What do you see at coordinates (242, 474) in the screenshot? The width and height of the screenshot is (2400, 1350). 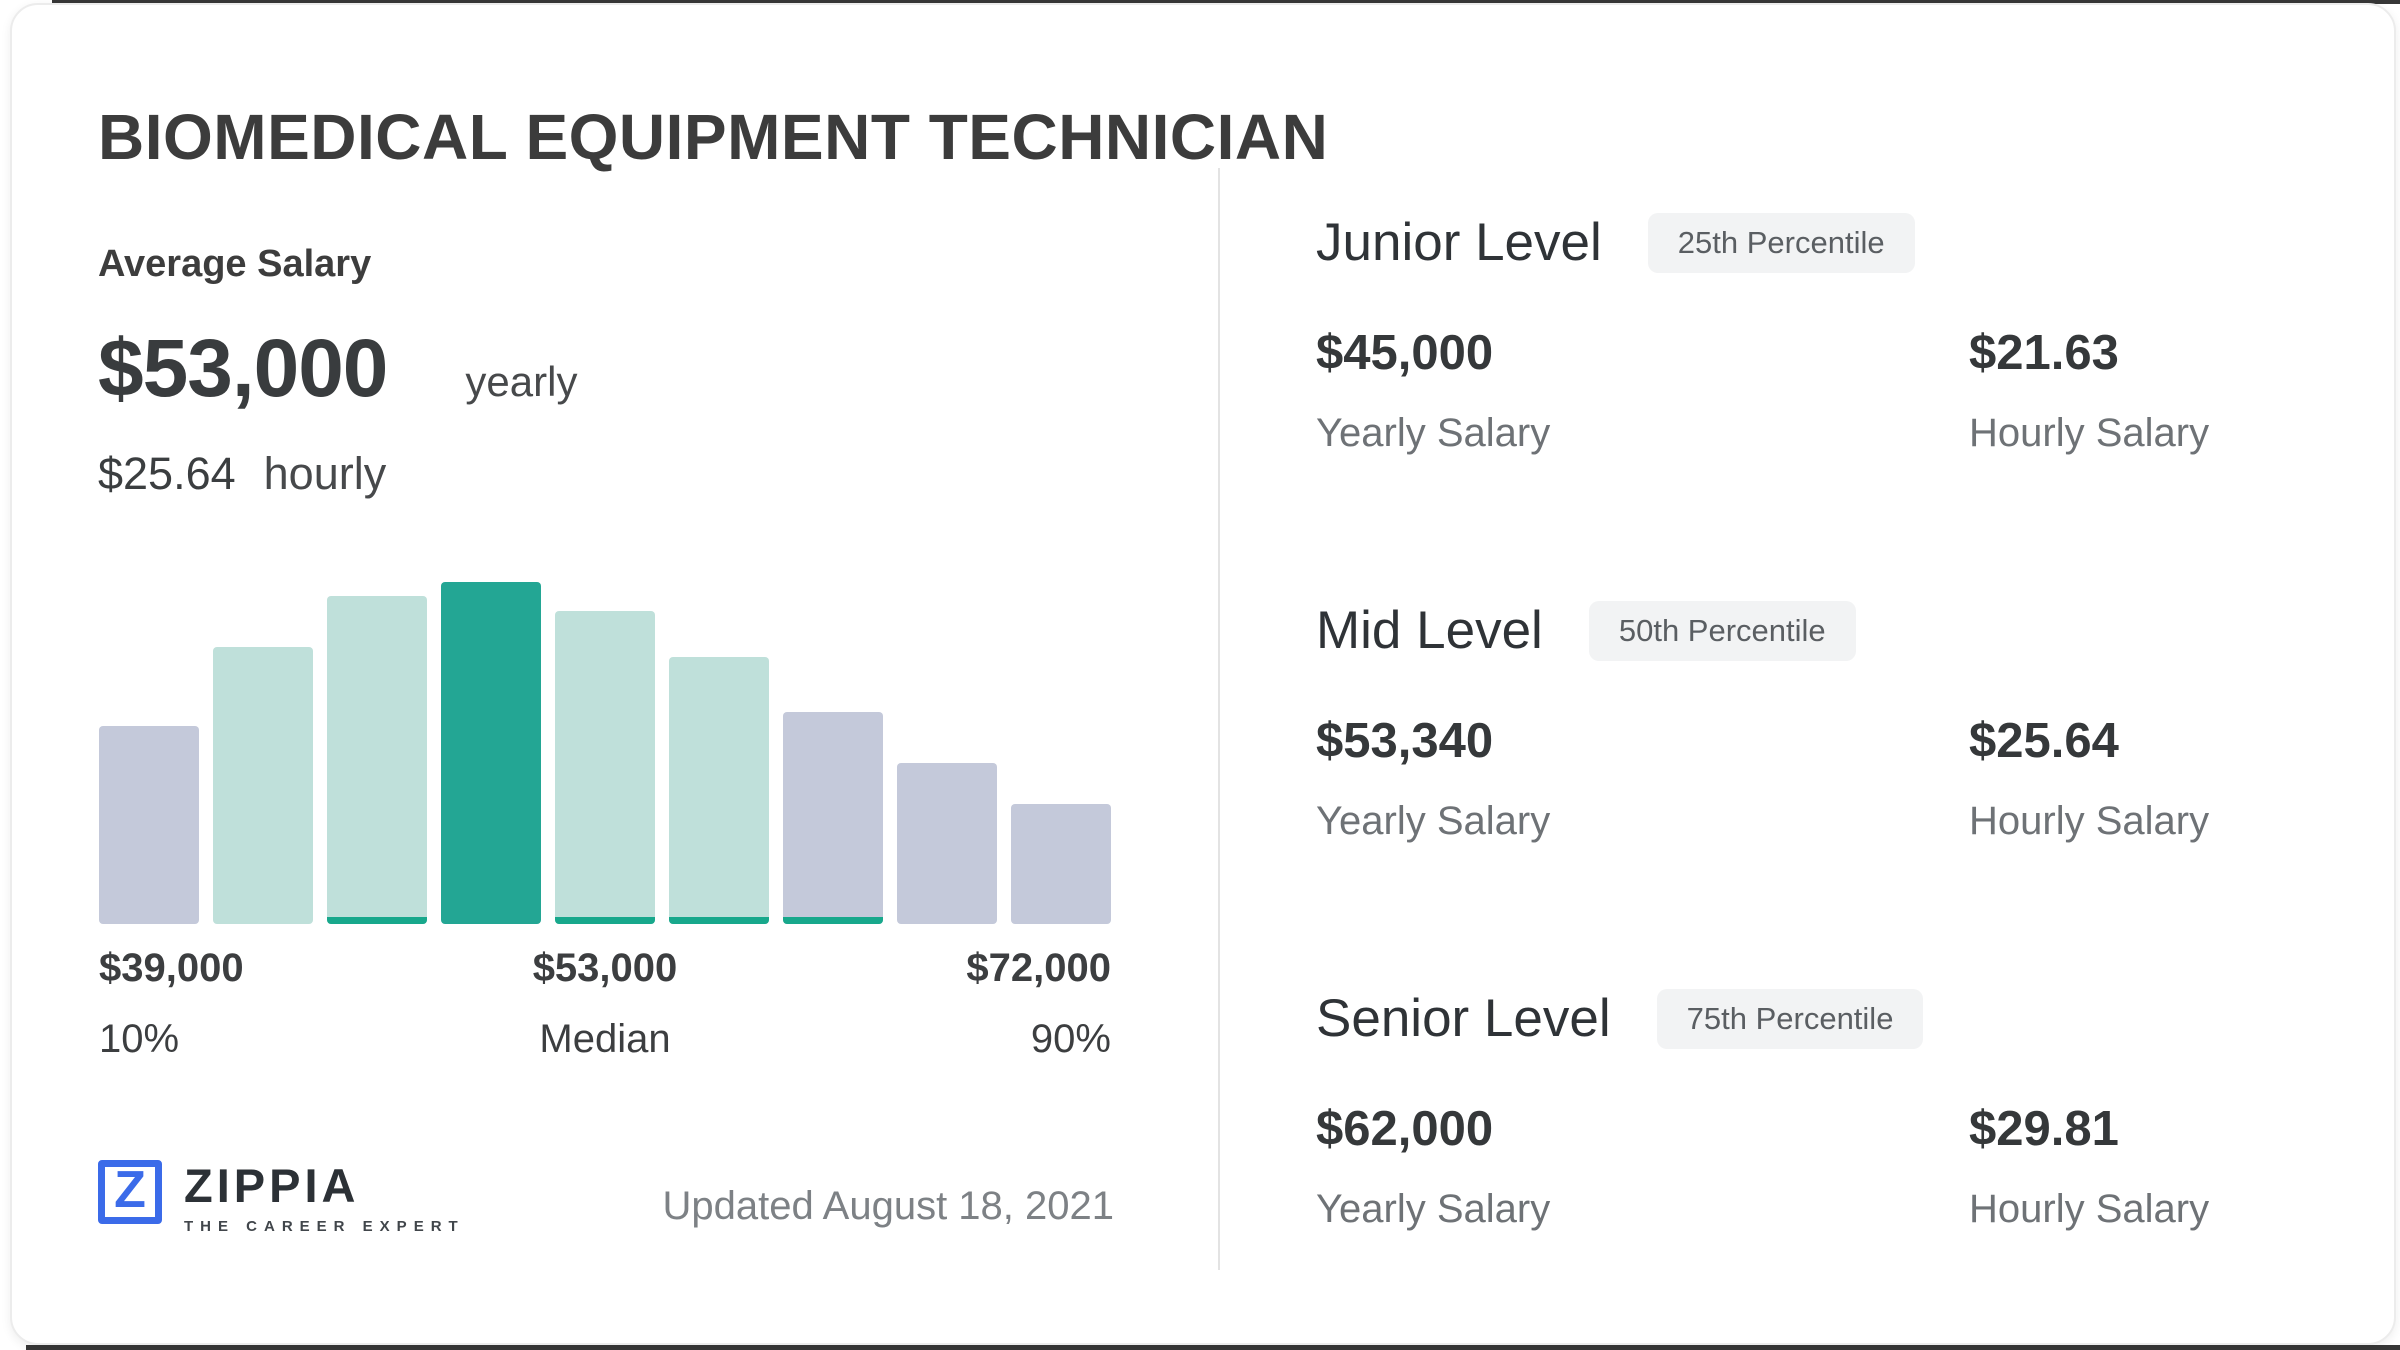 I see `average-hourly-row: $25.64 hourly` at bounding box center [242, 474].